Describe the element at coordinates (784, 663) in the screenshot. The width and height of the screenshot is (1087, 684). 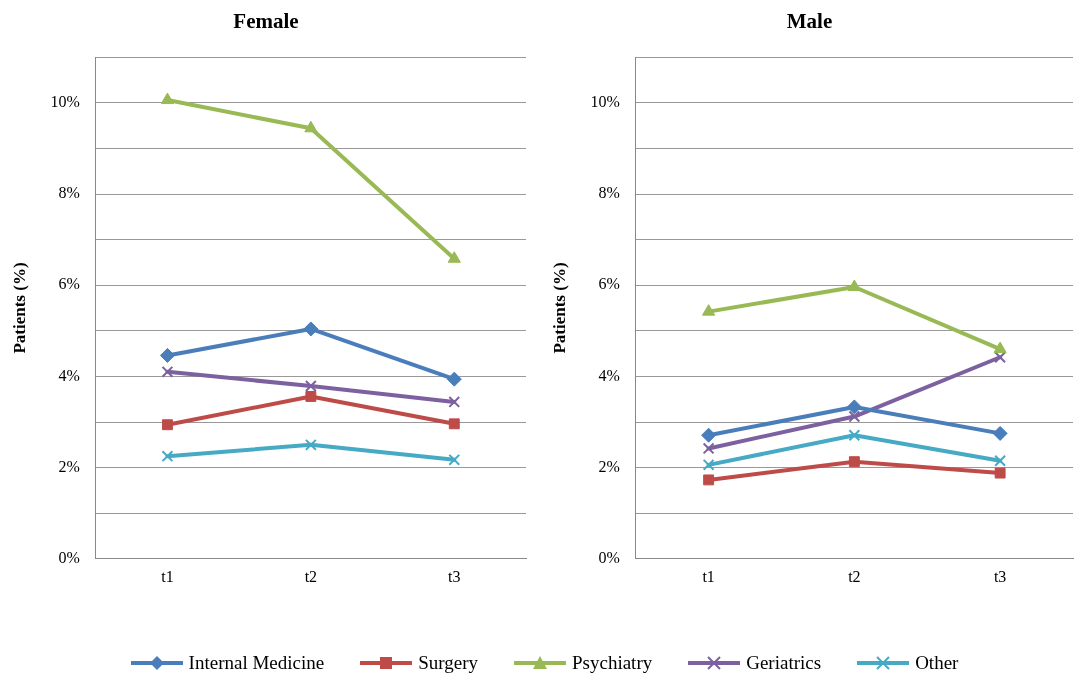
I see `legend-label: Geriatrics` at that location.